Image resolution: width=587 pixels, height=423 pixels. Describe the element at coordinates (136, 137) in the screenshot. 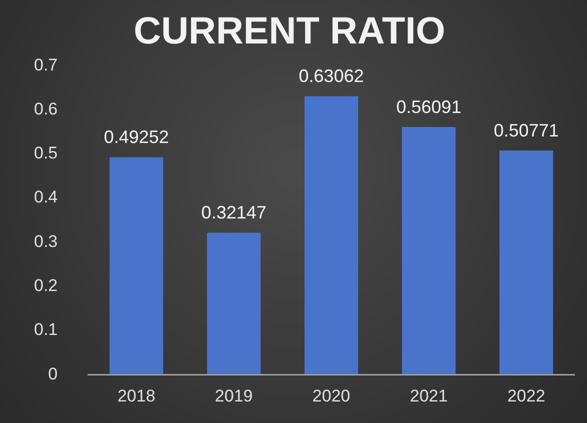

I see `data-label: 0.49252` at that location.